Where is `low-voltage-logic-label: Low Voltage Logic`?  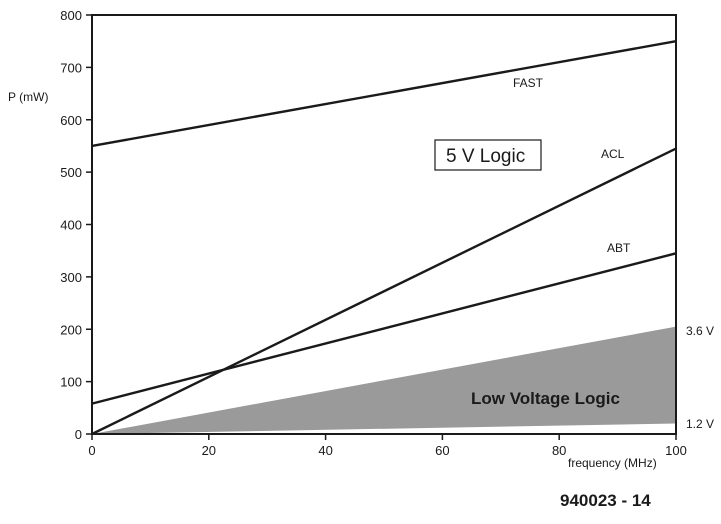 low-voltage-logic-label: Low Voltage Logic is located at coordinates (545, 398).